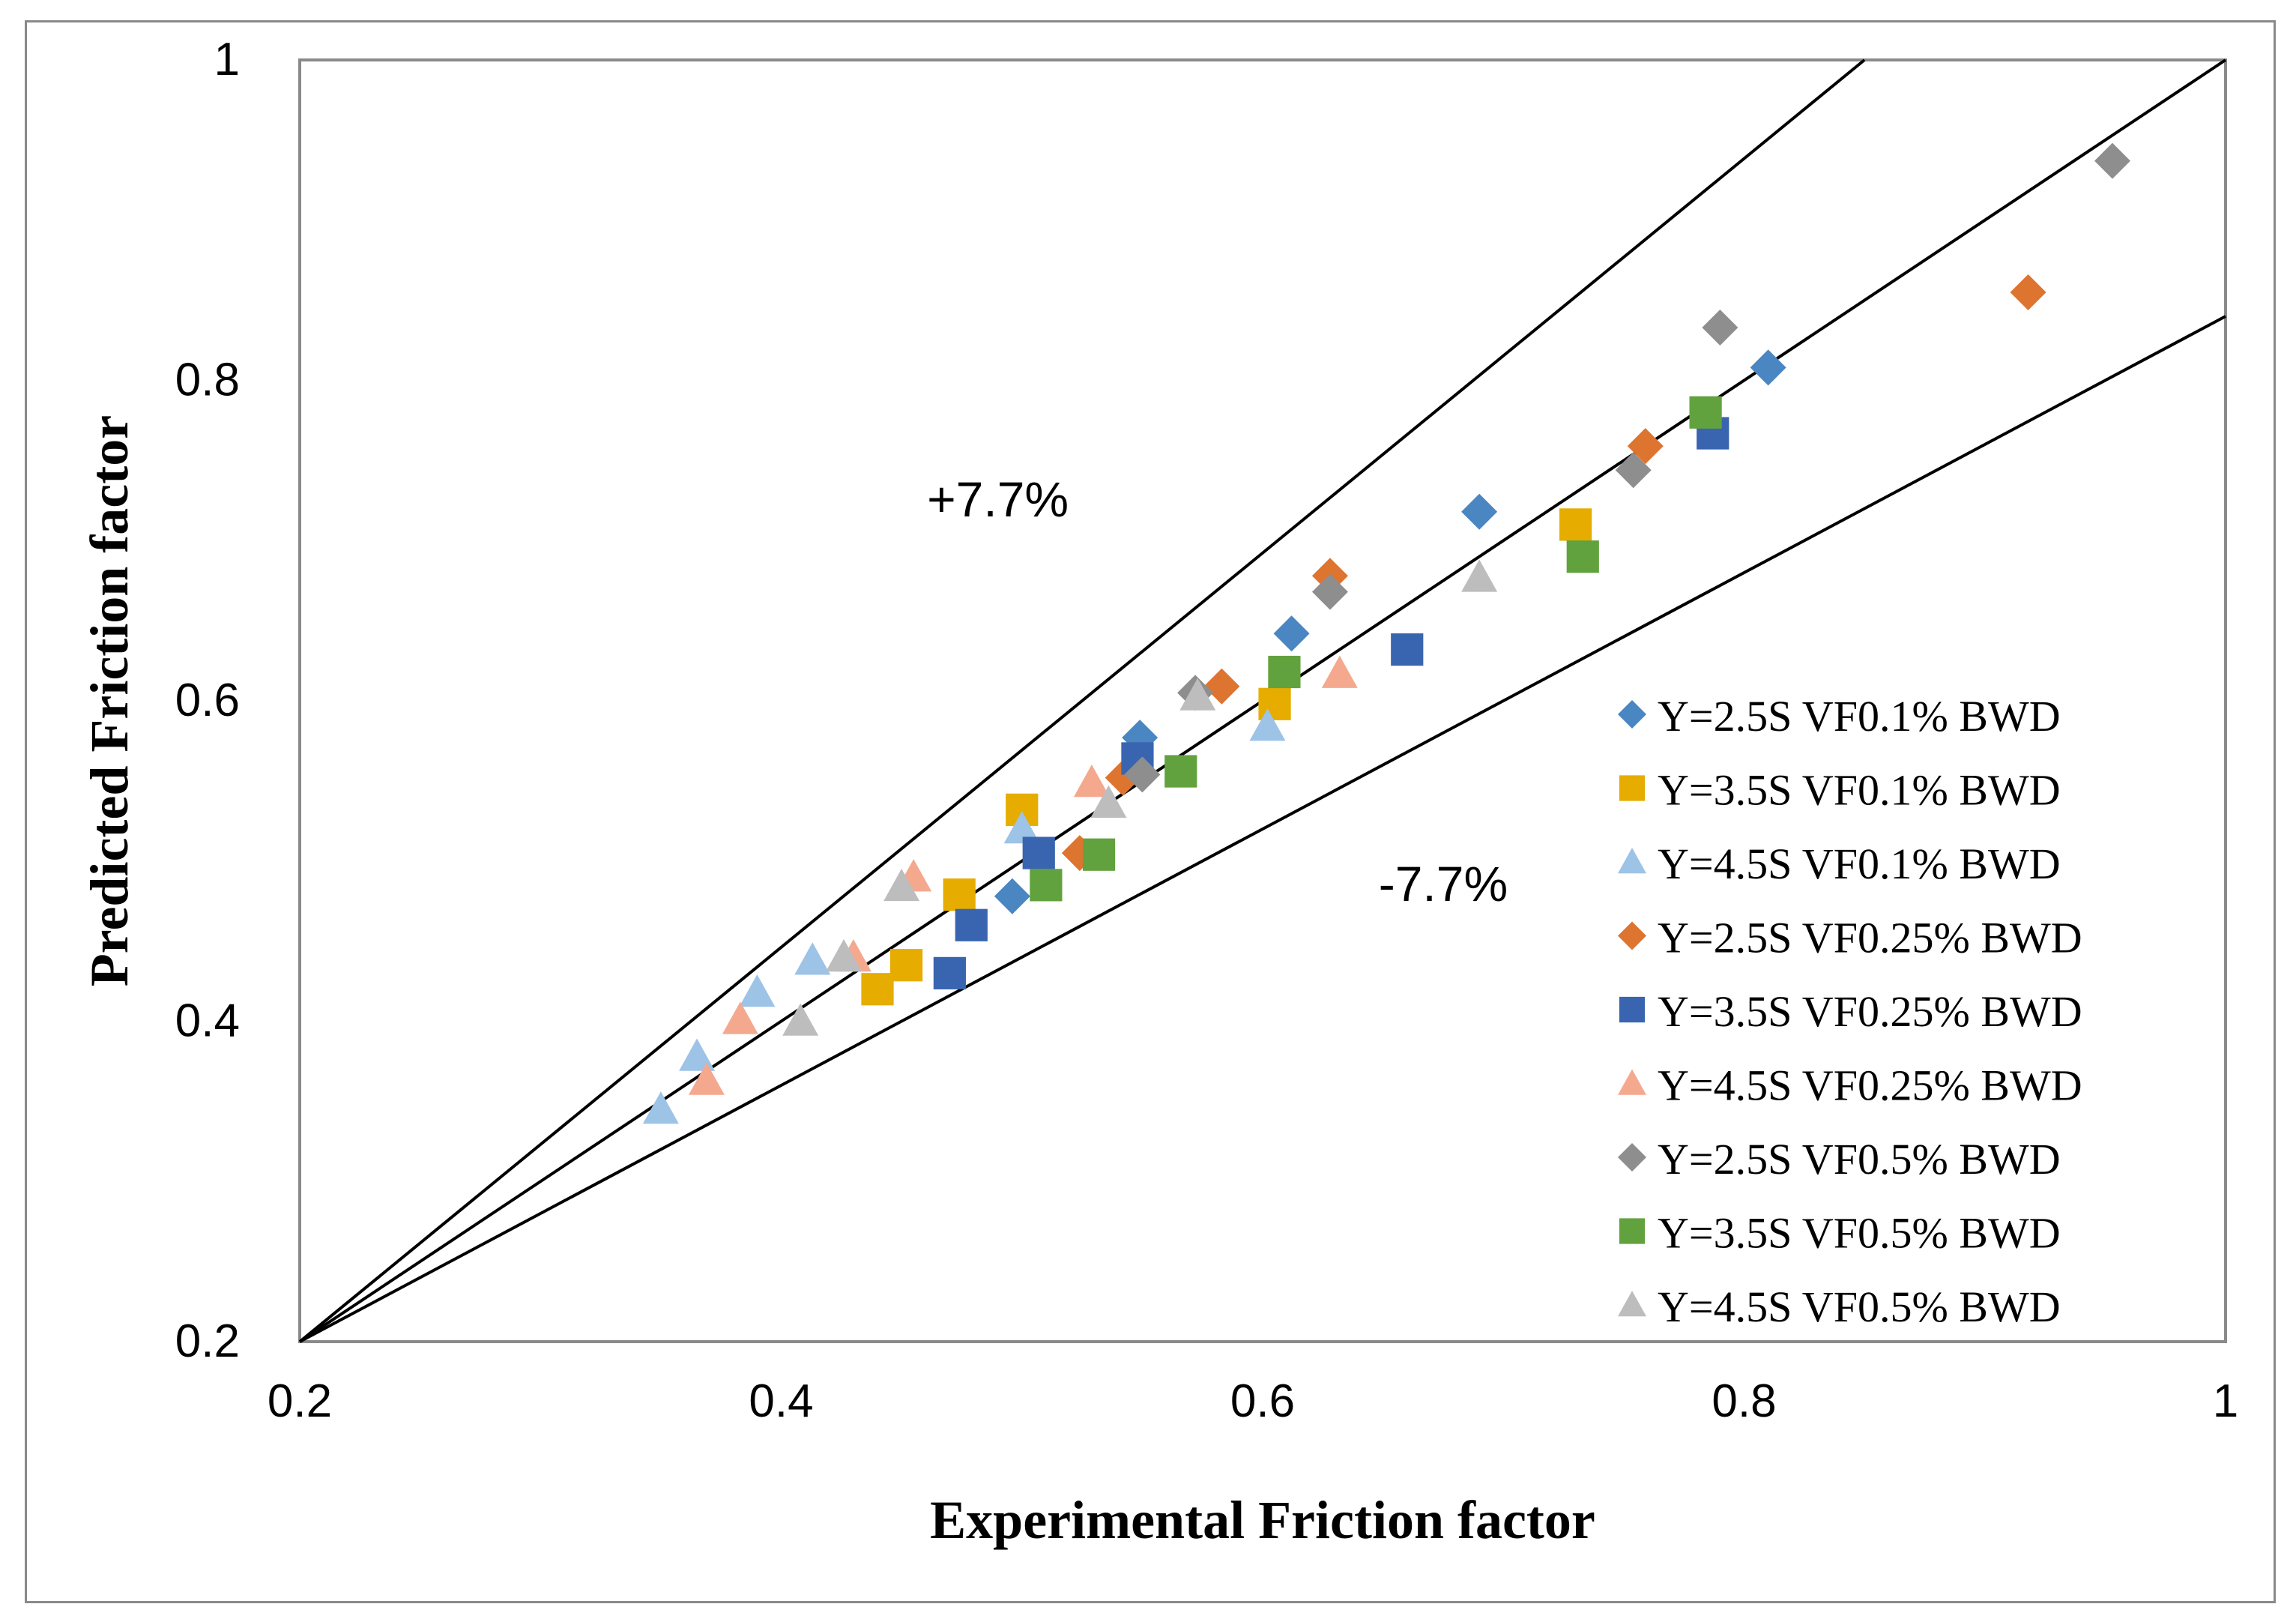  Describe the element at coordinates (706, 1079) in the screenshot. I see `data-point-s6-p1` at that location.